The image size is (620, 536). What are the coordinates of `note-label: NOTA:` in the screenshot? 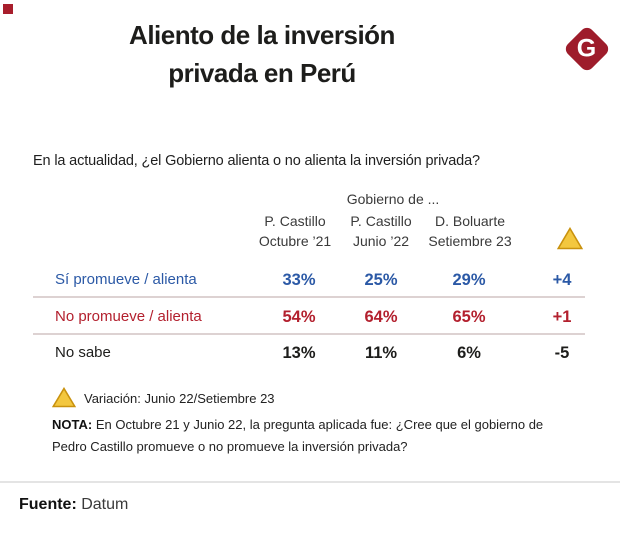 It's located at (72, 424).